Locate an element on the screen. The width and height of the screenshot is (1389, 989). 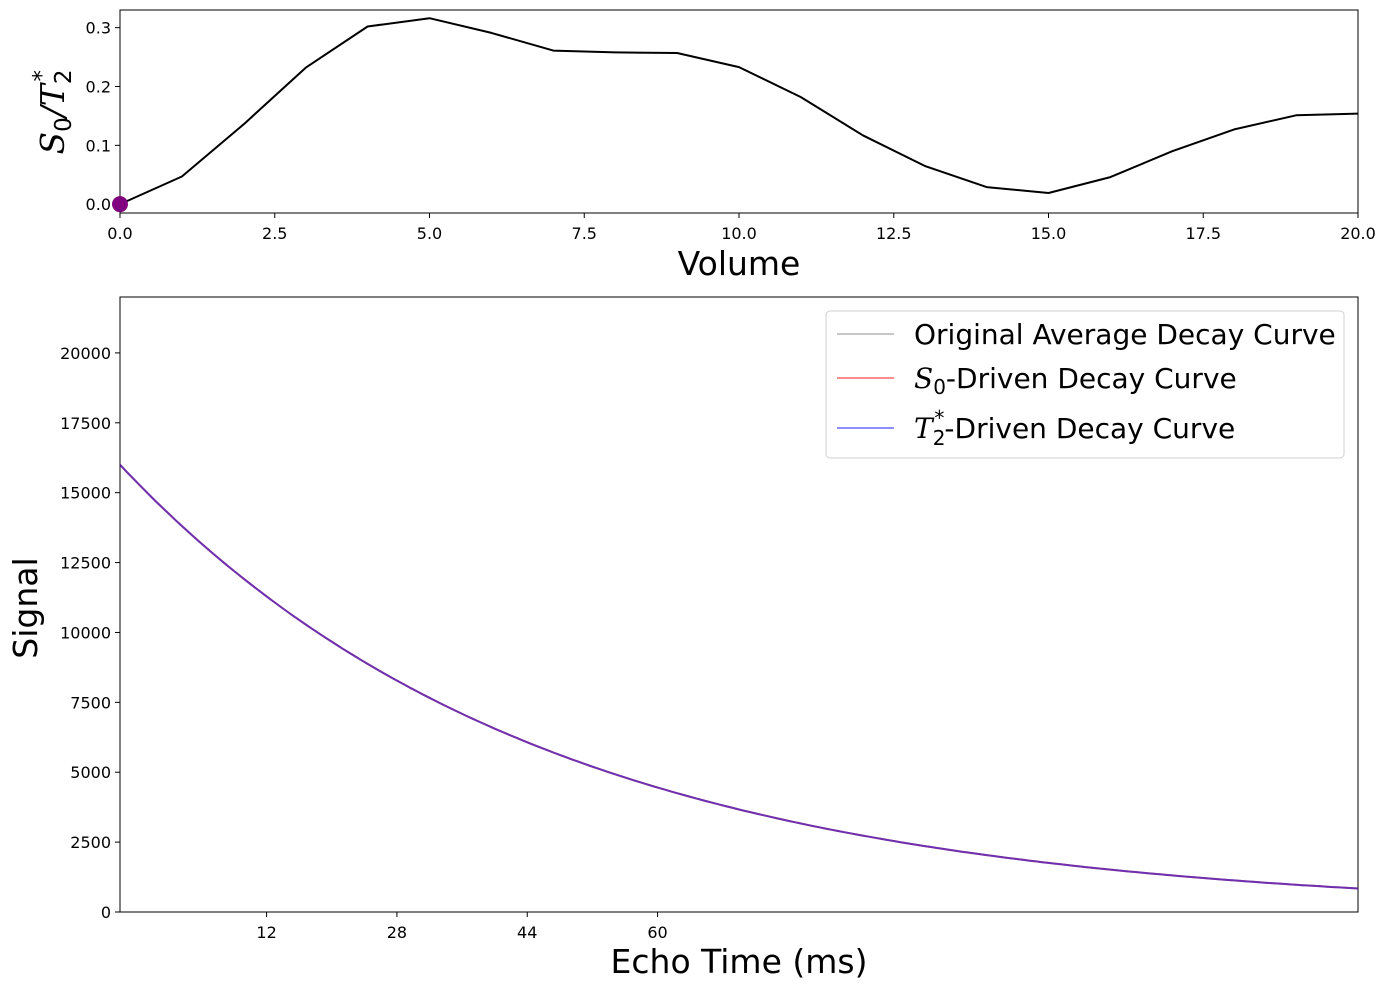
legend-label-original: Original Average Decay Curve is located at coordinates (1125, 334).